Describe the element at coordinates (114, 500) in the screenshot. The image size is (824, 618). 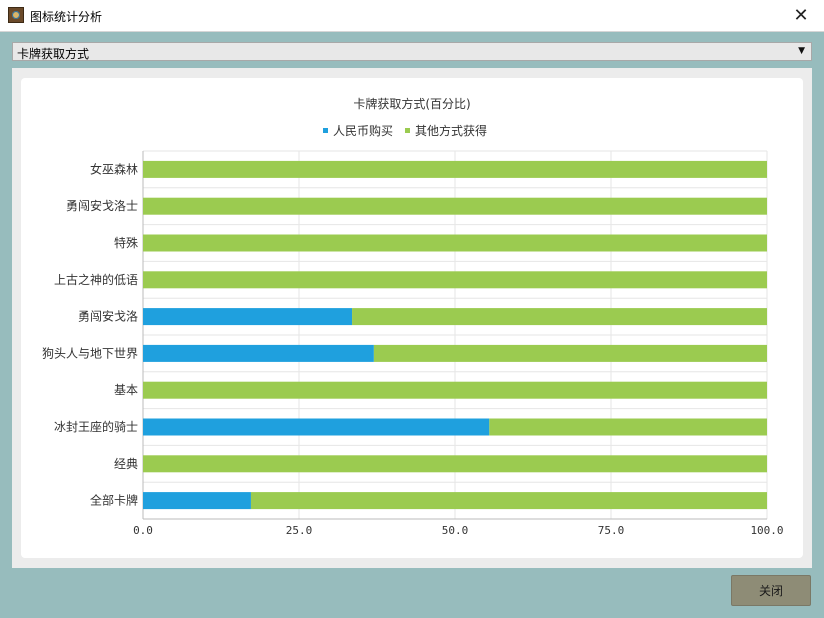
I see `category-label-9: 全部卡牌` at that location.